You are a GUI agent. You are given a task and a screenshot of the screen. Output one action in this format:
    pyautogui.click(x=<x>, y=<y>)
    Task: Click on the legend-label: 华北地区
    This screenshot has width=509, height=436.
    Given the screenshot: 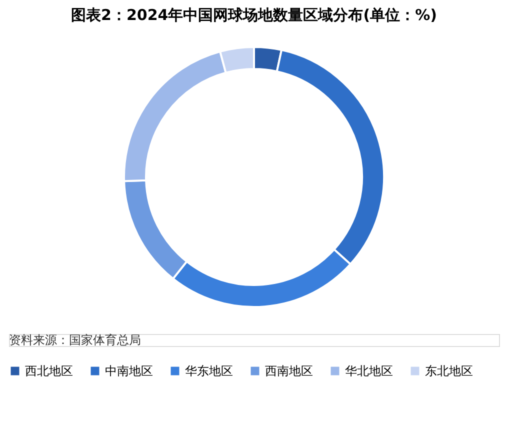 What is the action you would take?
    pyautogui.click(x=369, y=371)
    